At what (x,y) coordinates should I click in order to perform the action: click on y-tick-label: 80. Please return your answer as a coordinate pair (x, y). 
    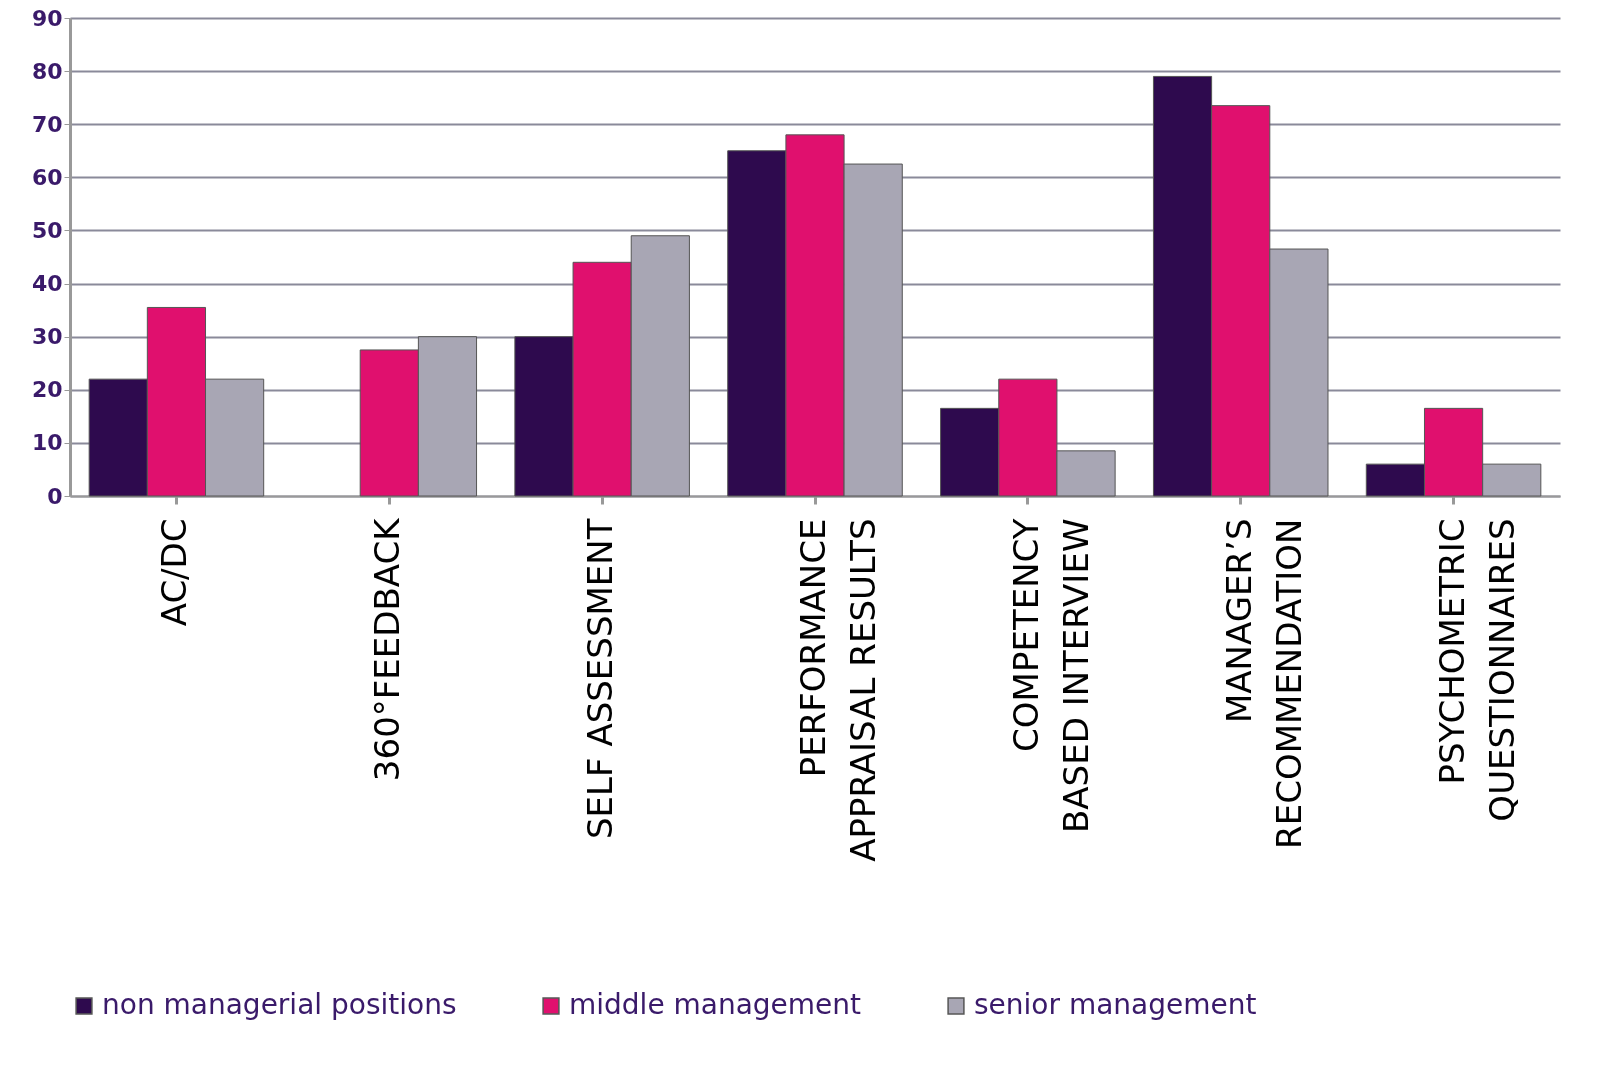
    Looking at the image, I should click on (47, 71).